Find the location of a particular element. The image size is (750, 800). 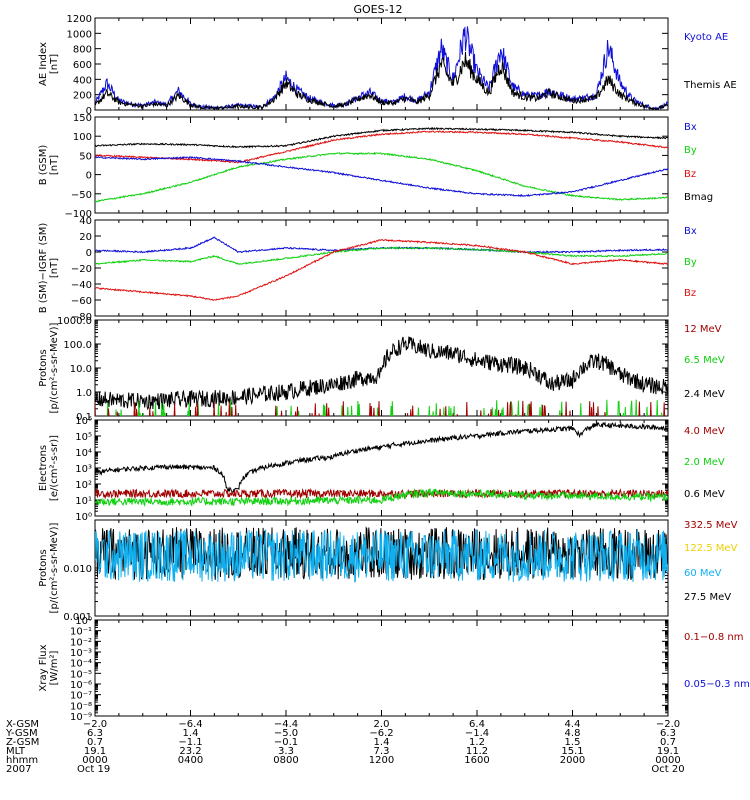

y-tick-label: 0.001 is located at coordinates (77, 617).